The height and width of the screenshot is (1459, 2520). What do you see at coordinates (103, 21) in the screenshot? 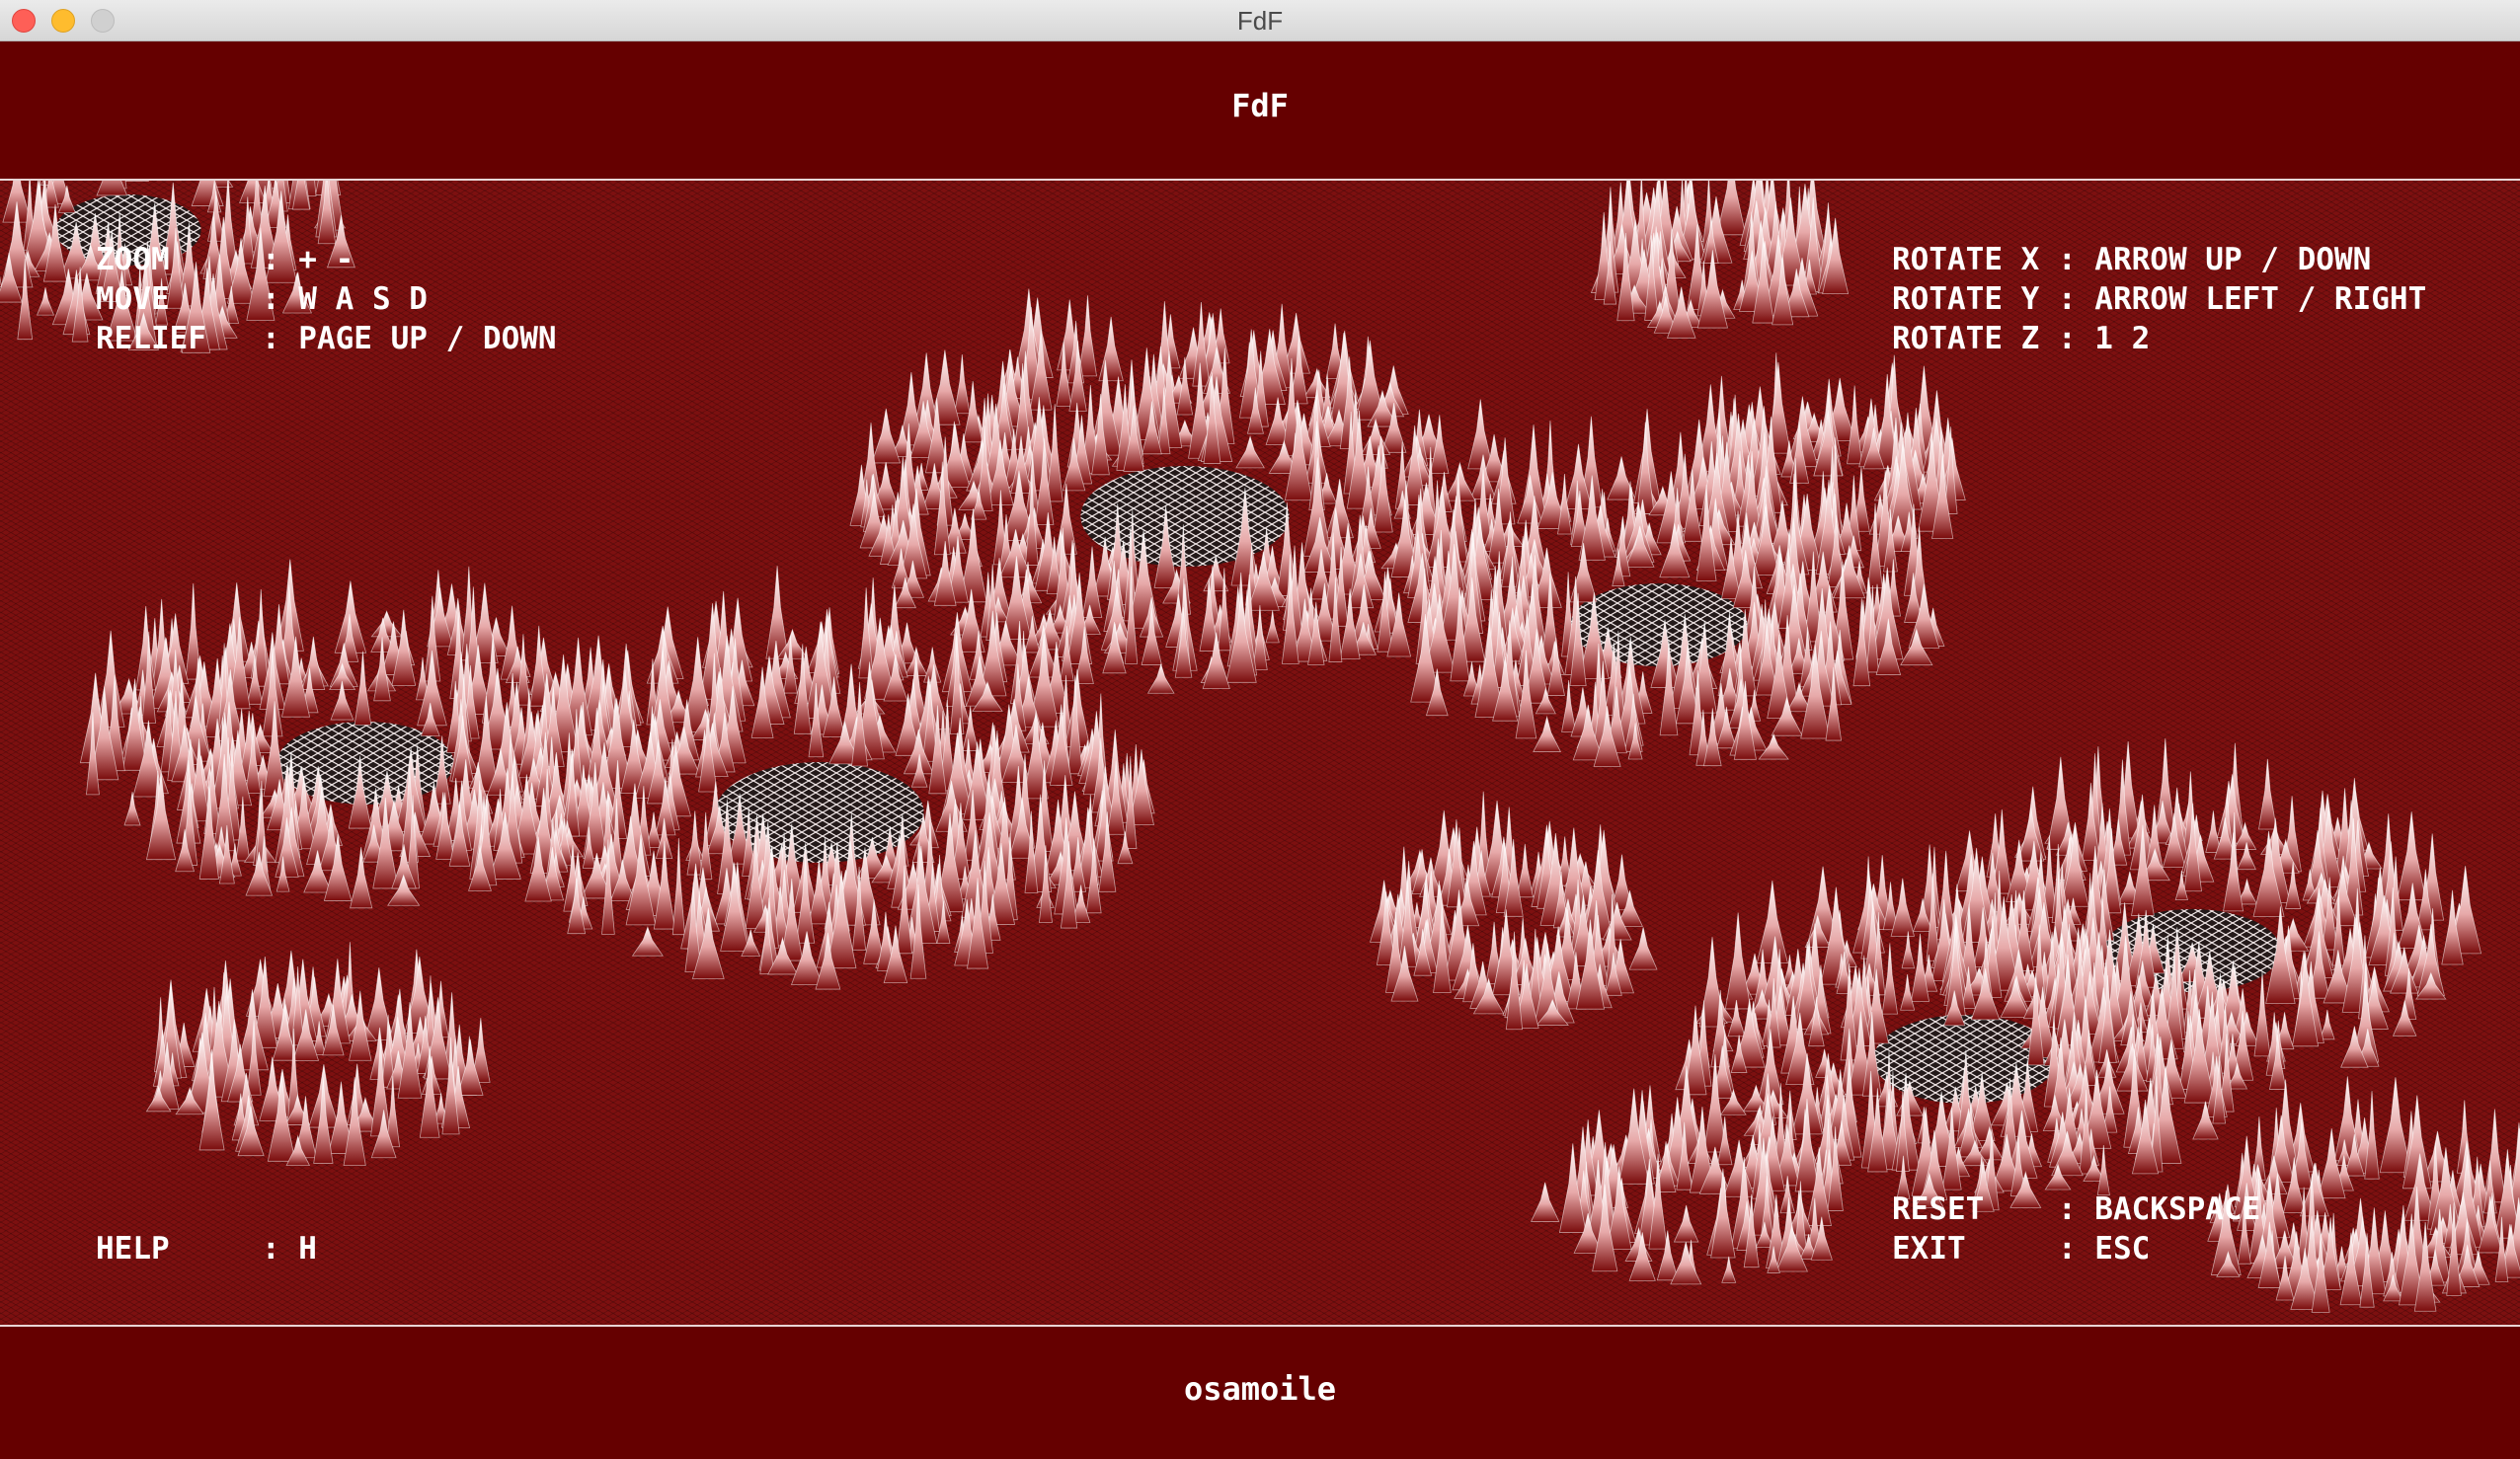
I see `zoom-window-button` at bounding box center [103, 21].